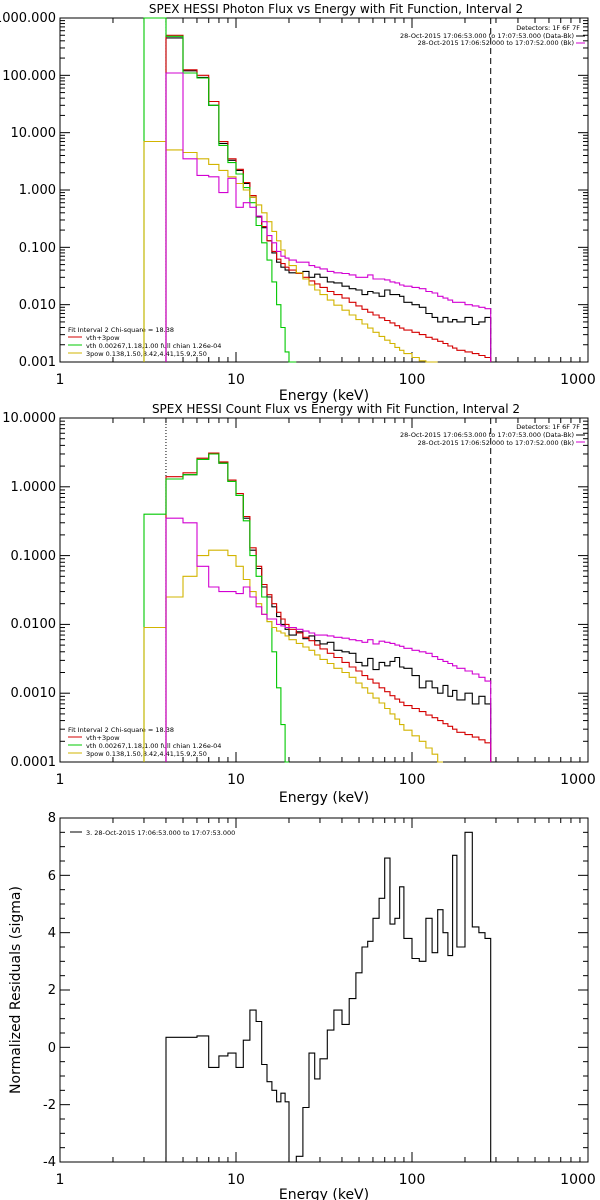 This screenshot has height=1200, width=600. Describe the element at coordinates (34, 762) in the screenshot. I see `y-tick-label: 0.0001` at that location.